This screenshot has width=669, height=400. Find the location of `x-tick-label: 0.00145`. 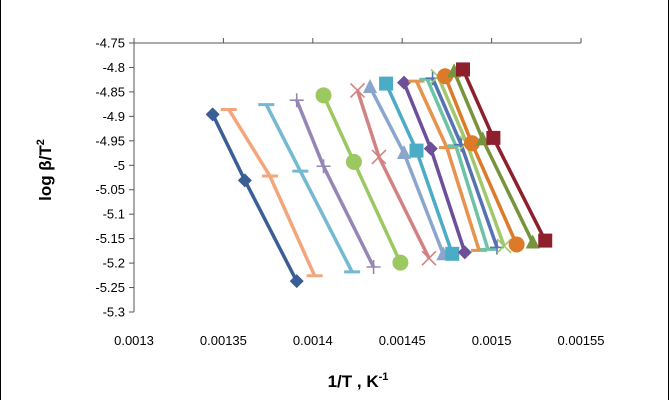

x-tick-label: 0.00145 is located at coordinates (402, 340).